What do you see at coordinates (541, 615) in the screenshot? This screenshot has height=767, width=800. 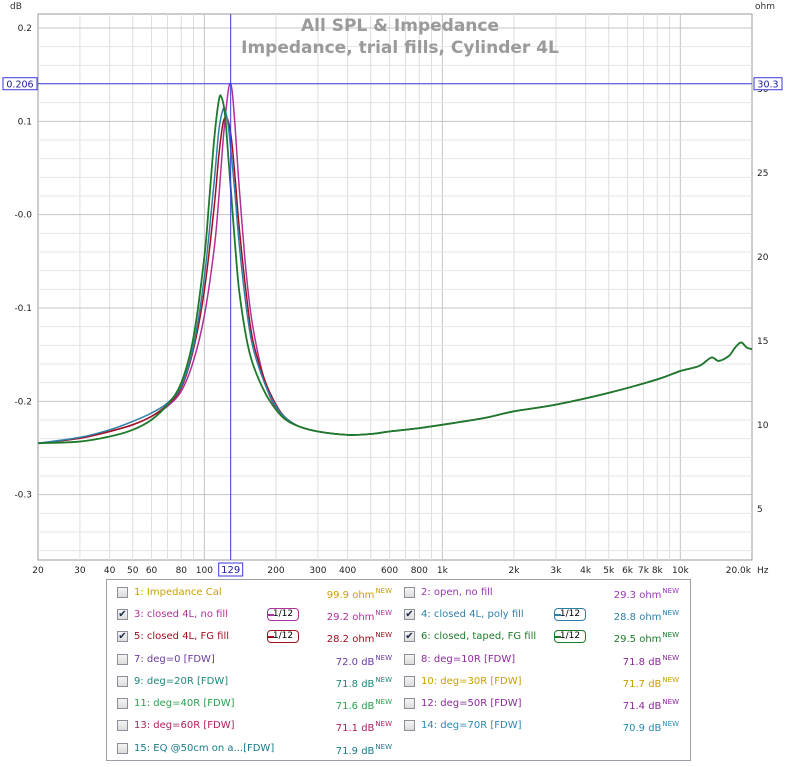 I see `legend-entry: ✔ 4: closed 4L, poly fill 1/12 28.8 ohmNEW` at bounding box center [541, 615].